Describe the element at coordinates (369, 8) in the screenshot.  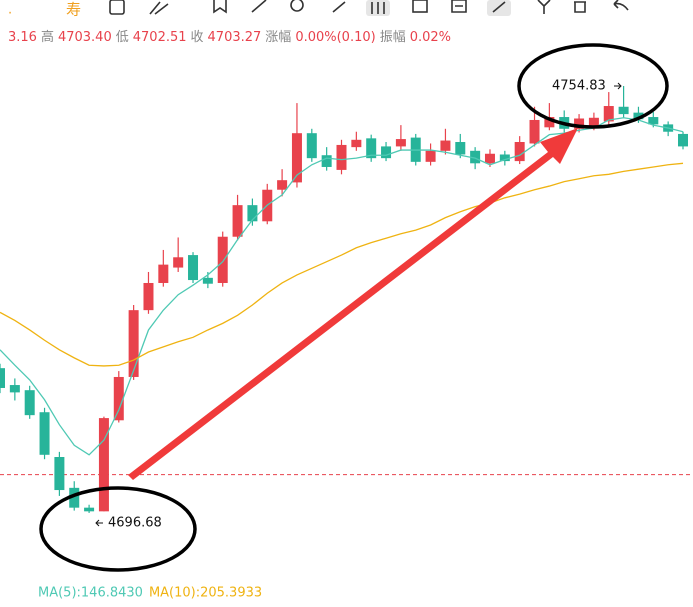
I see `toolbar-icons` at that location.